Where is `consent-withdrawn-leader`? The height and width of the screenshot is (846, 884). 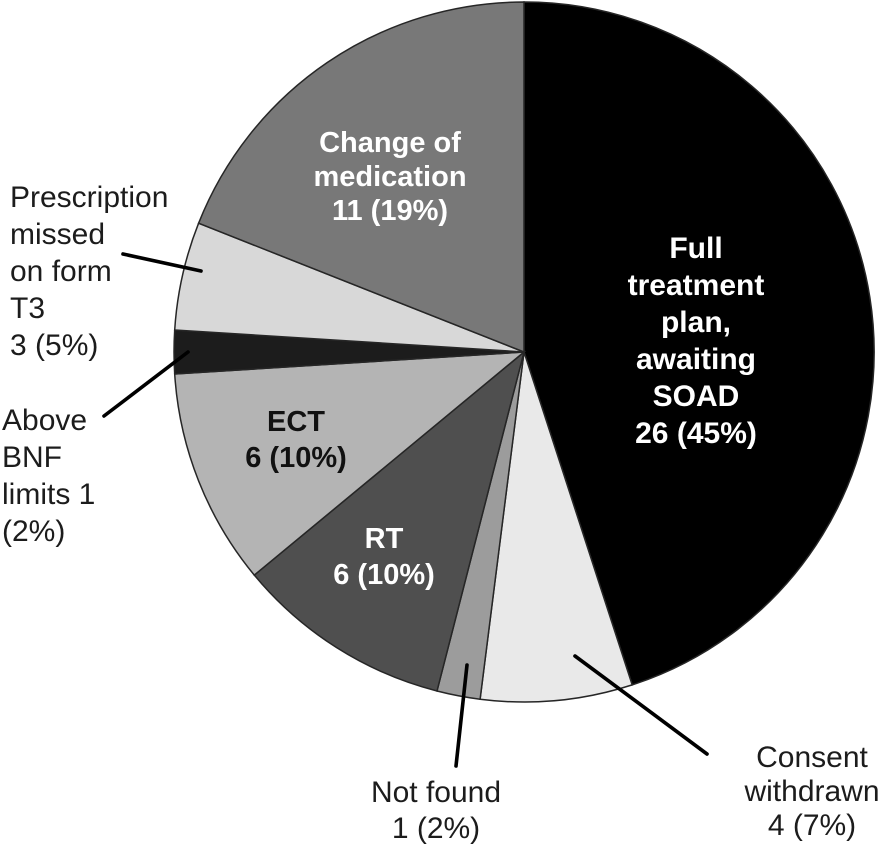 consent-withdrawn-leader is located at coordinates (641, 705).